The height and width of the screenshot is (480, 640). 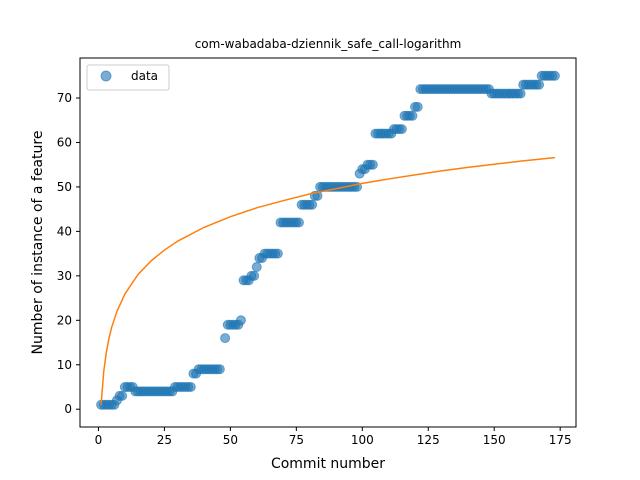 I want to click on x-tick-label: 50, so click(x=230, y=440).